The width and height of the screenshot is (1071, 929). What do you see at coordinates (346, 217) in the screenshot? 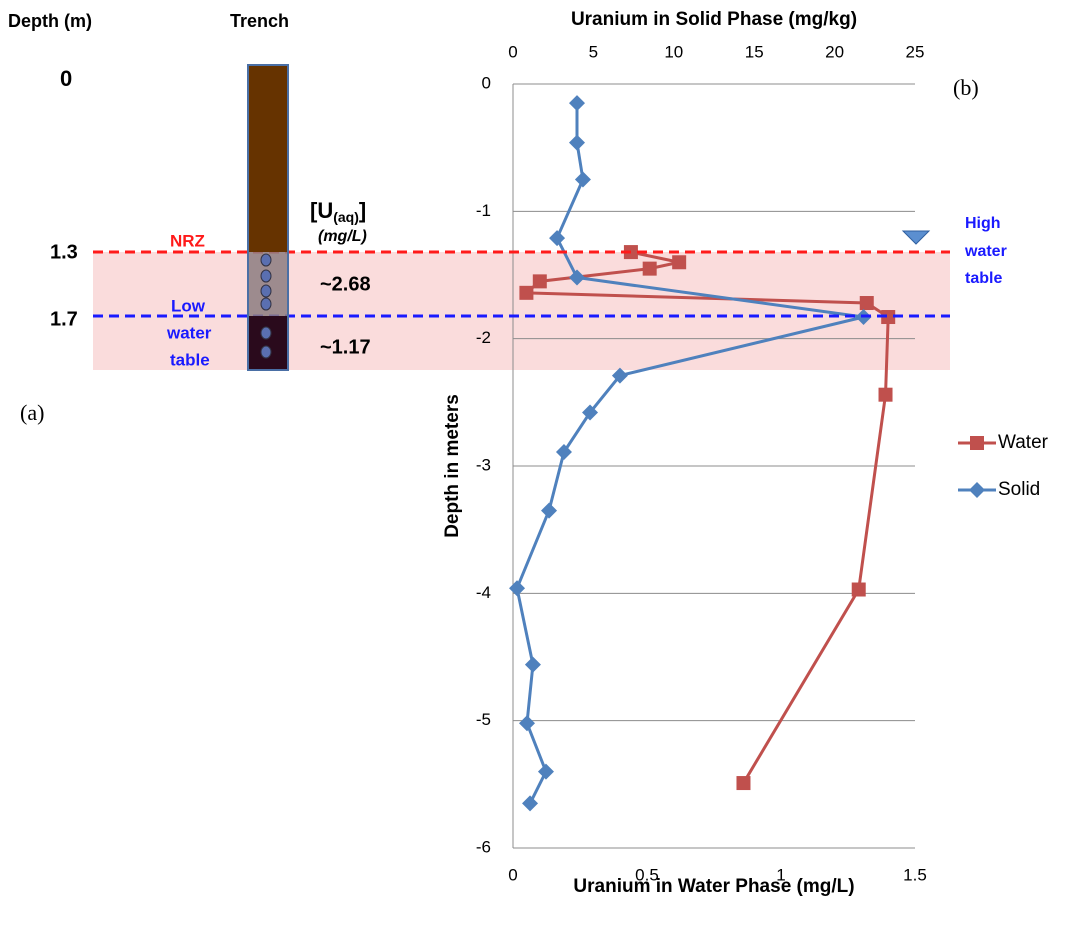
I see `conc-sub: (aq)` at bounding box center [346, 217].